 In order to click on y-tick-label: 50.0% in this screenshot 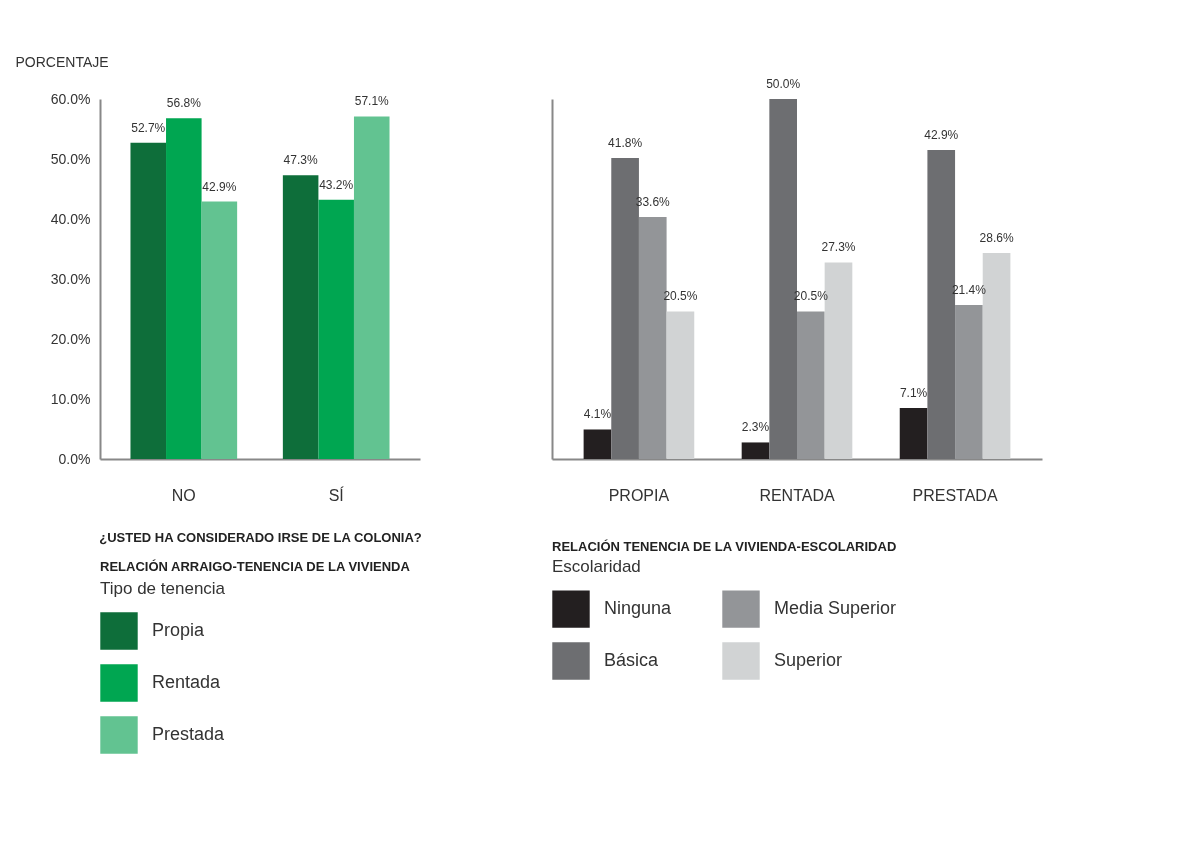, I will do `click(70, 158)`.